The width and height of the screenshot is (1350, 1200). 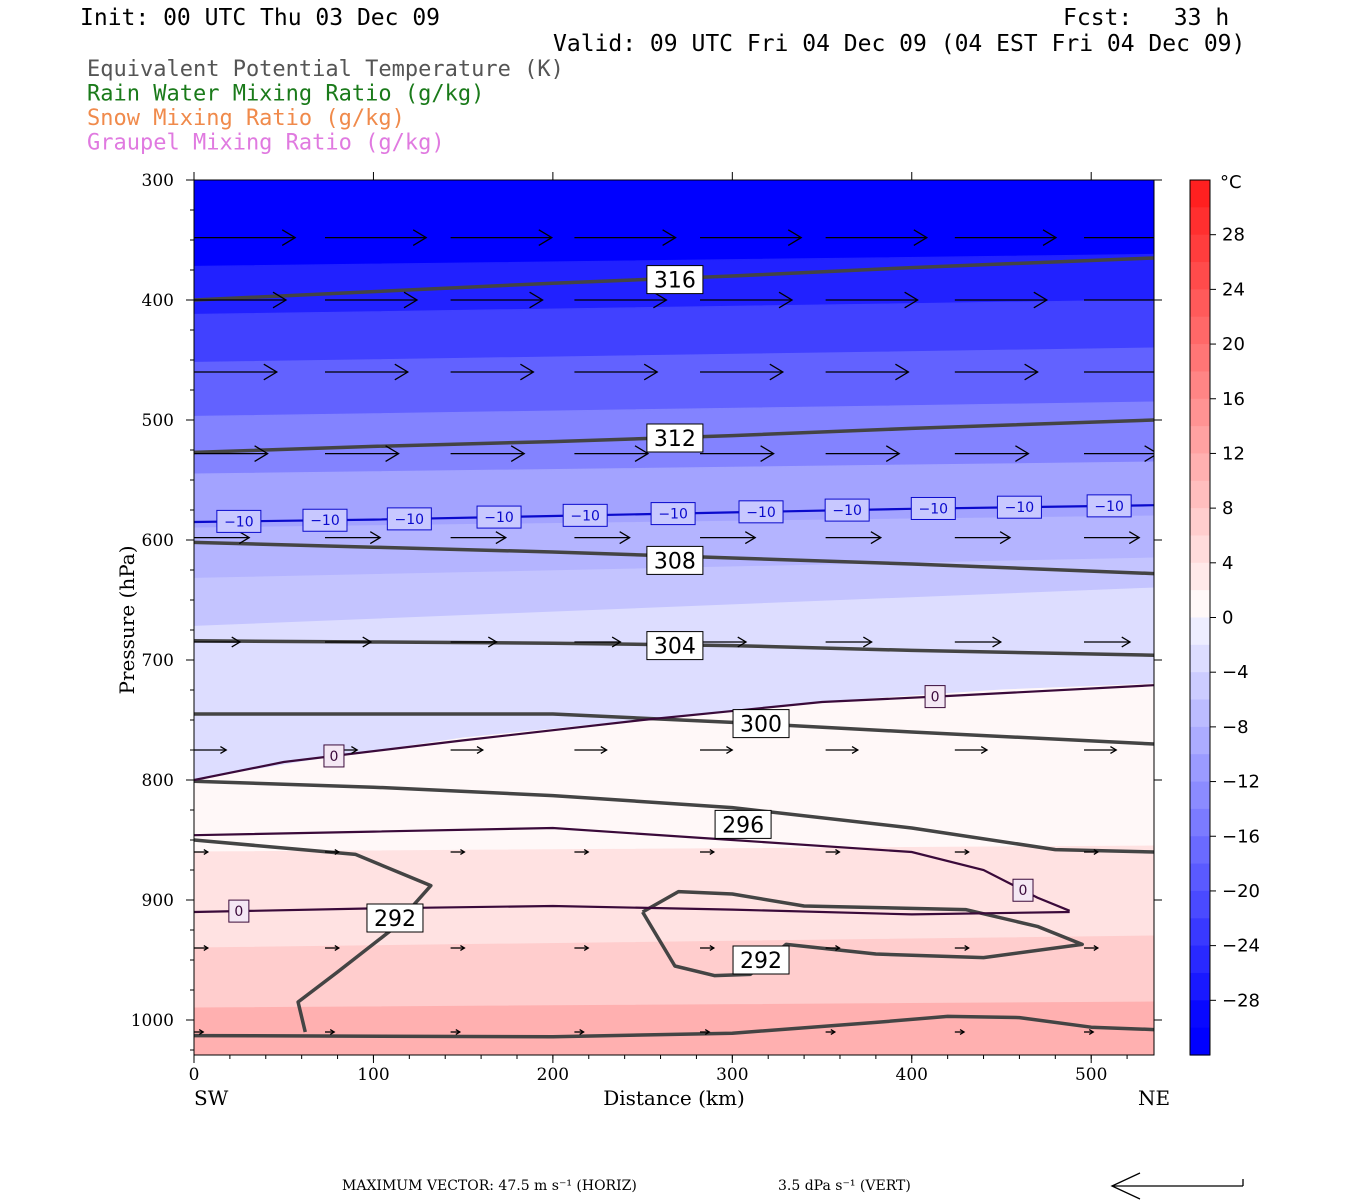 What do you see at coordinates (152, 1021) in the screenshot?
I see `y-tick-label: 1000` at bounding box center [152, 1021].